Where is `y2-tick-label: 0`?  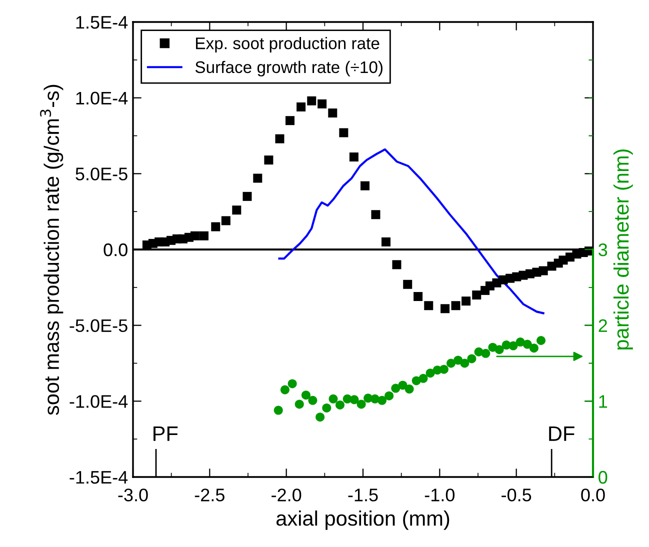
y2-tick-label: 0 is located at coordinates (603, 477).